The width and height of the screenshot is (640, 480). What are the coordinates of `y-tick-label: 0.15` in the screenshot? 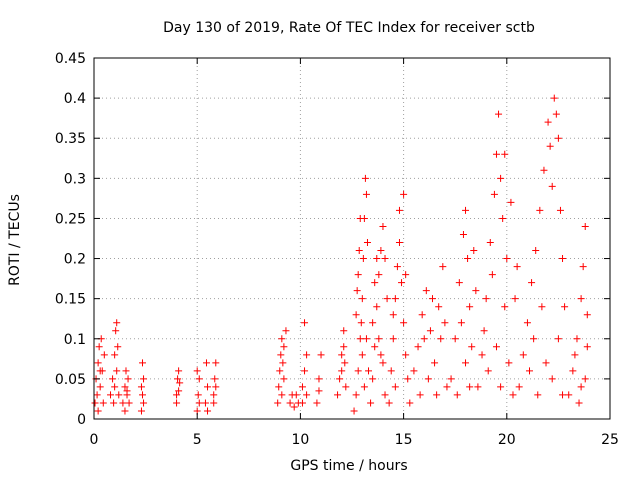 It's located at (70, 300).